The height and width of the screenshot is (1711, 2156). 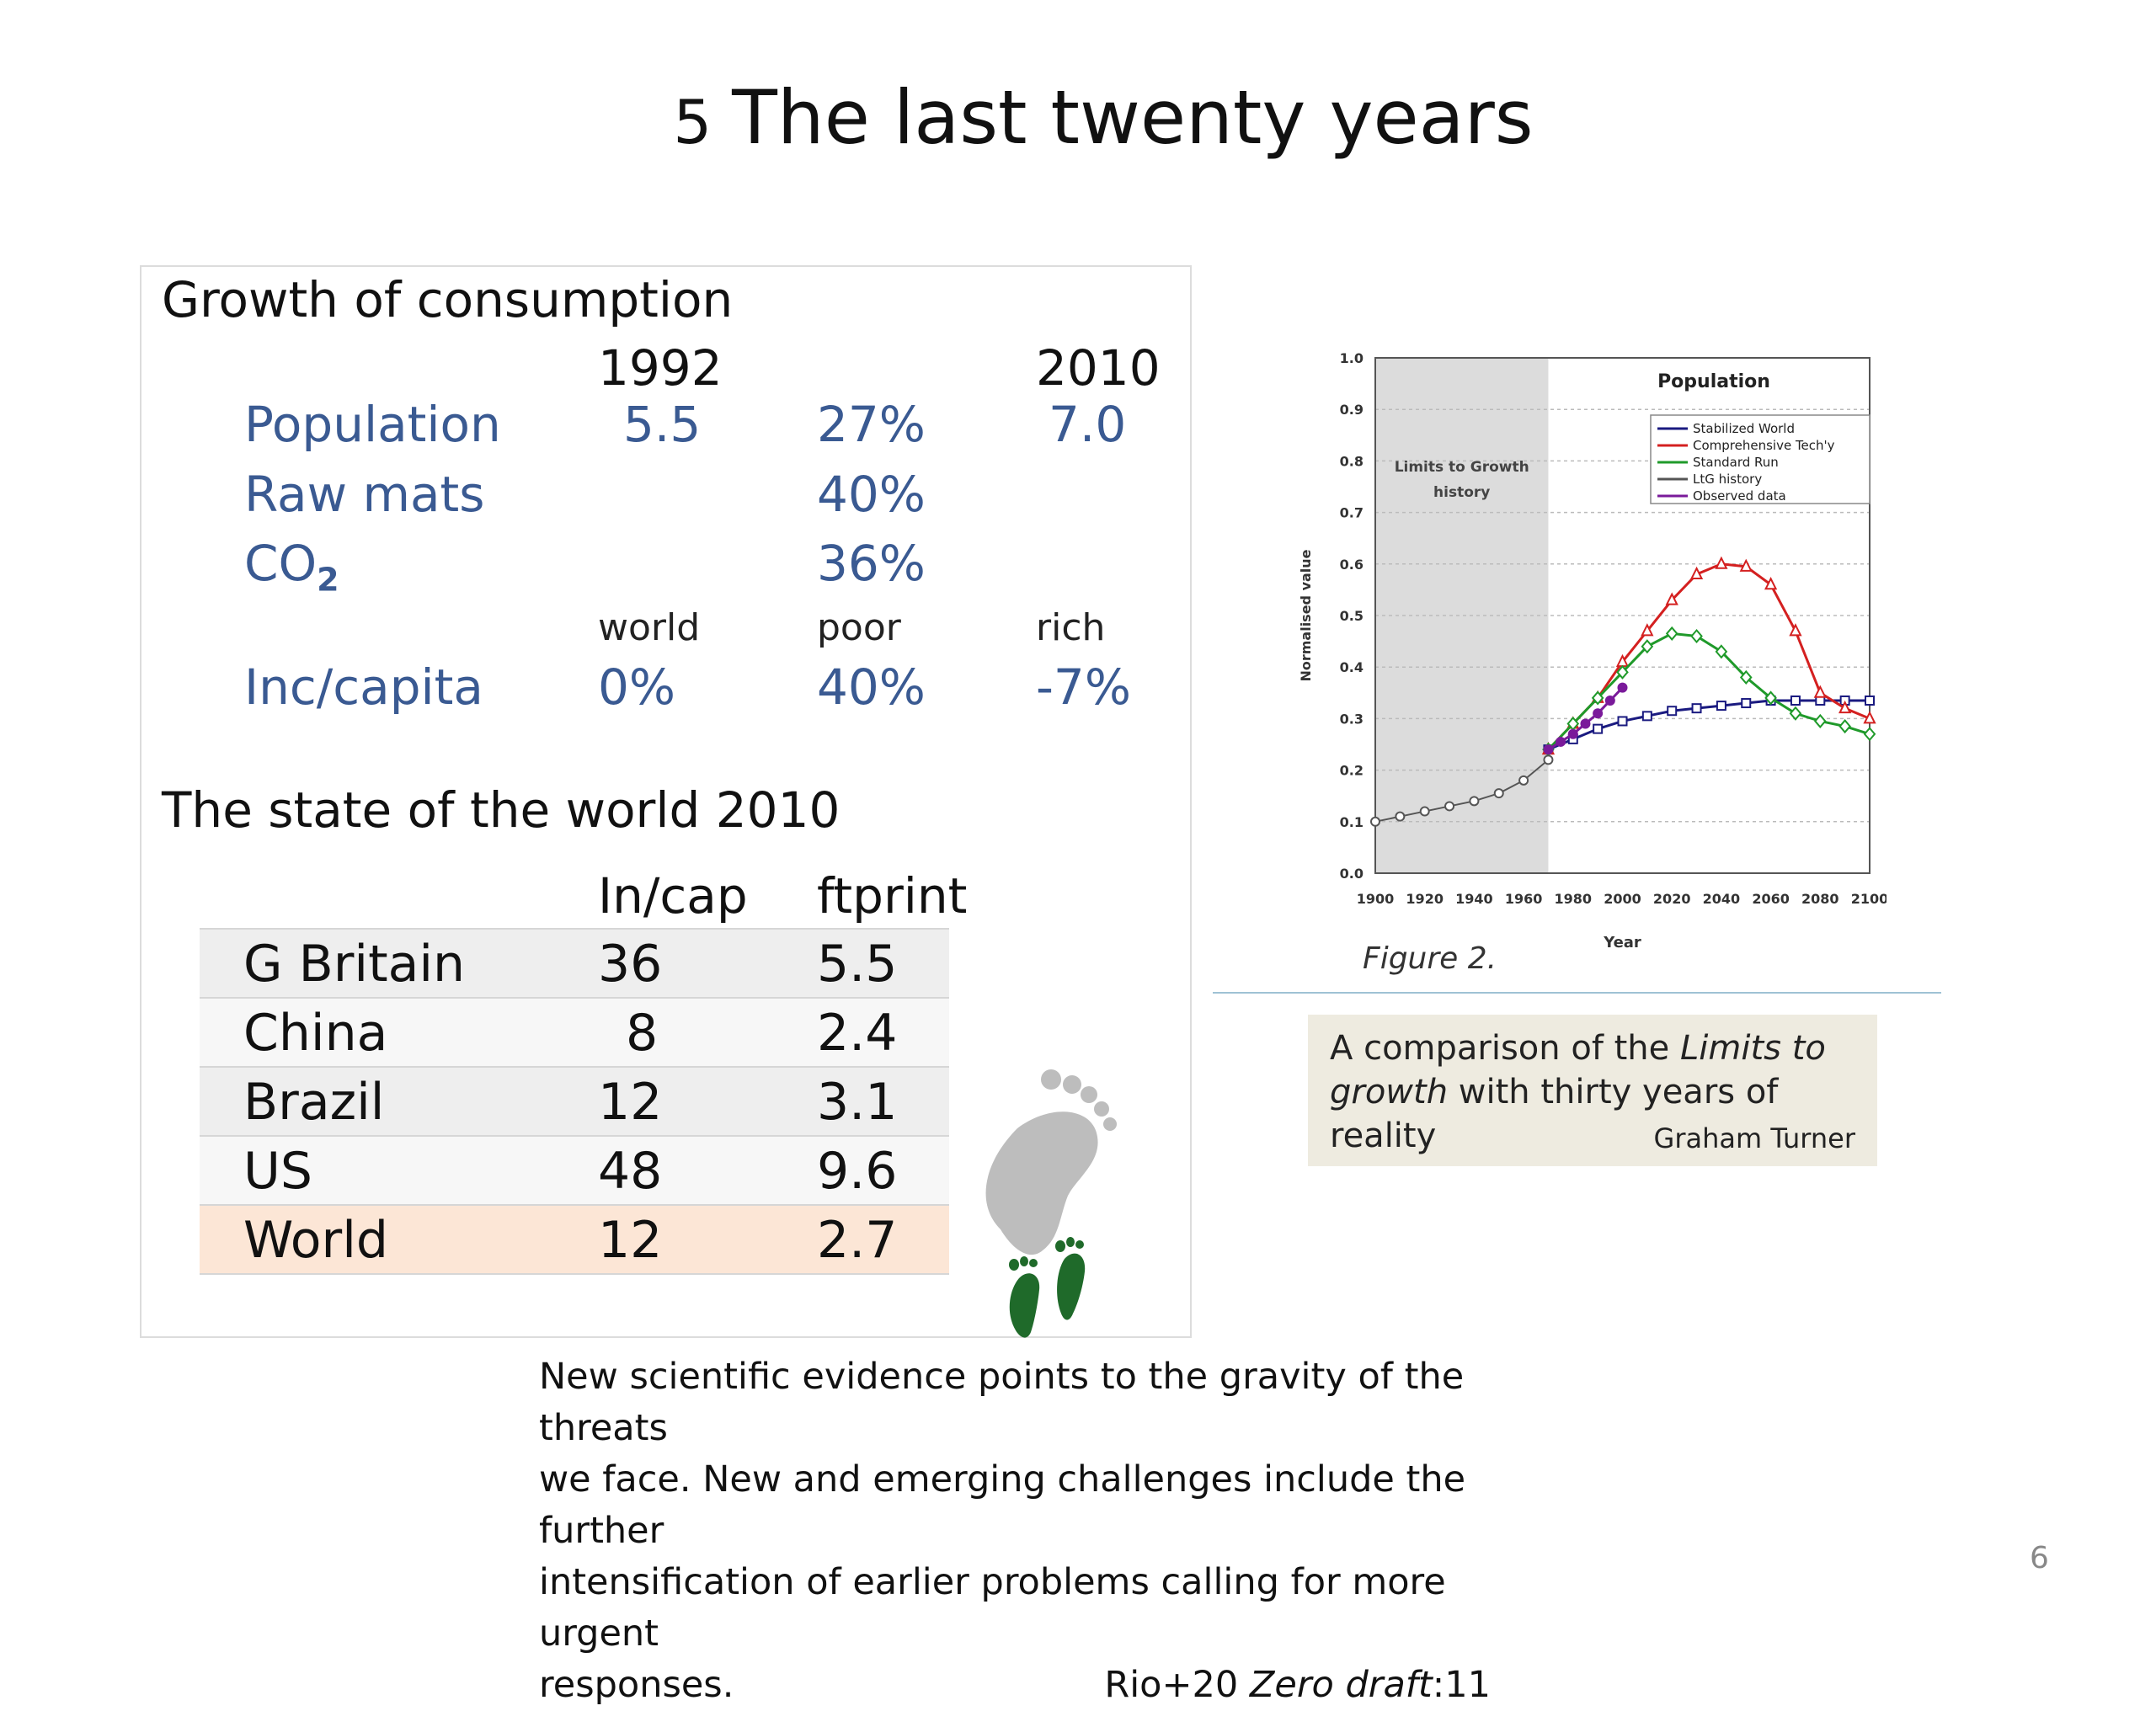 What do you see at coordinates (1051, 1162) in the screenshot?
I see `grey-footprint-icon` at bounding box center [1051, 1162].